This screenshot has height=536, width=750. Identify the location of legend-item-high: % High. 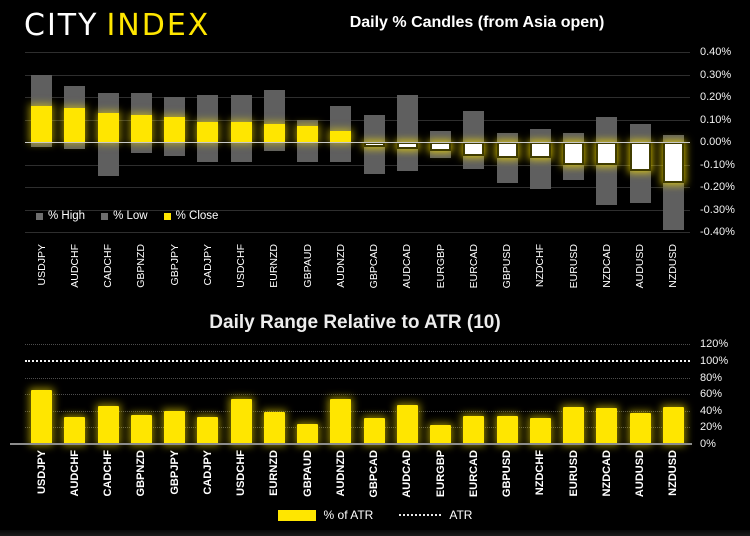
(60, 216).